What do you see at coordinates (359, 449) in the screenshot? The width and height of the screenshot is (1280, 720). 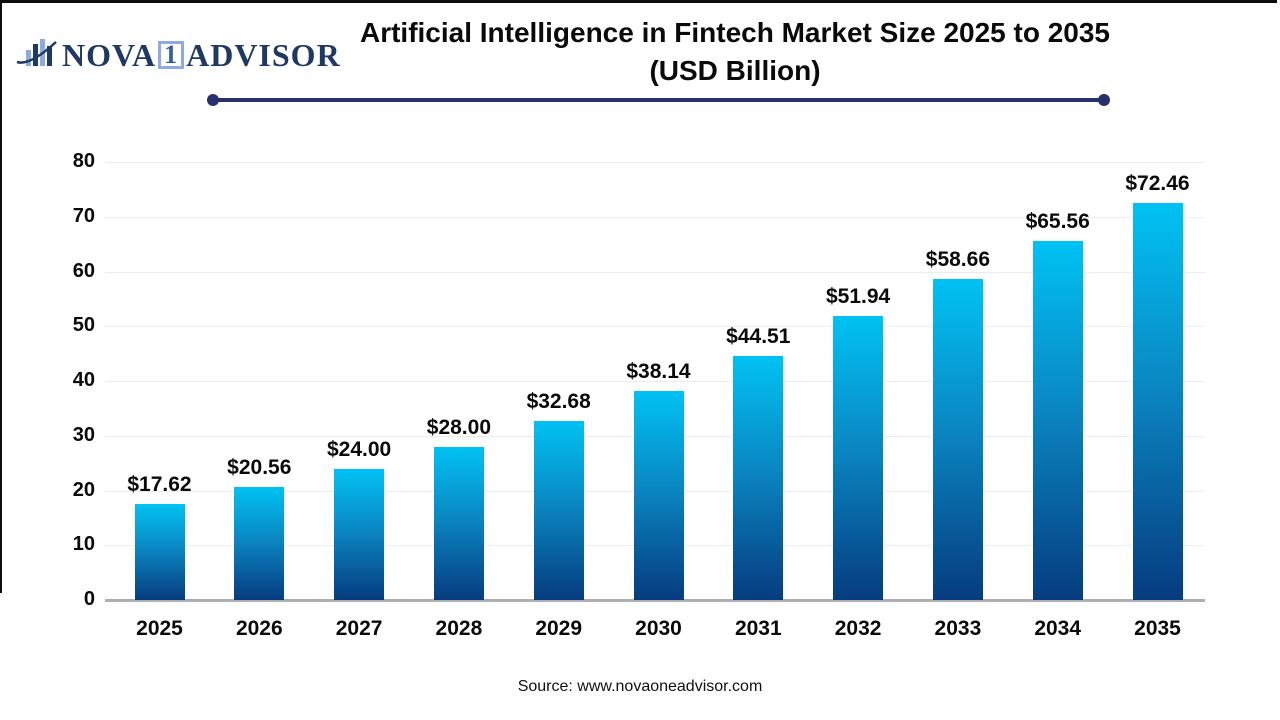 I see `bar-value-label-2027: $24.00` at bounding box center [359, 449].